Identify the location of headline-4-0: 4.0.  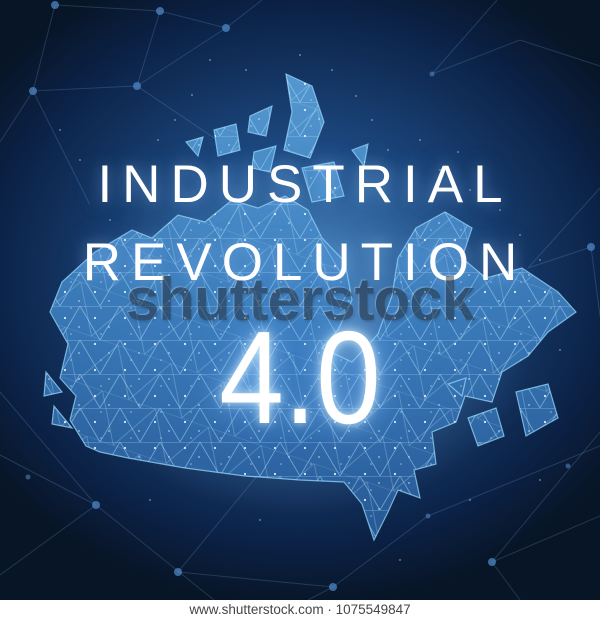
(300, 377).